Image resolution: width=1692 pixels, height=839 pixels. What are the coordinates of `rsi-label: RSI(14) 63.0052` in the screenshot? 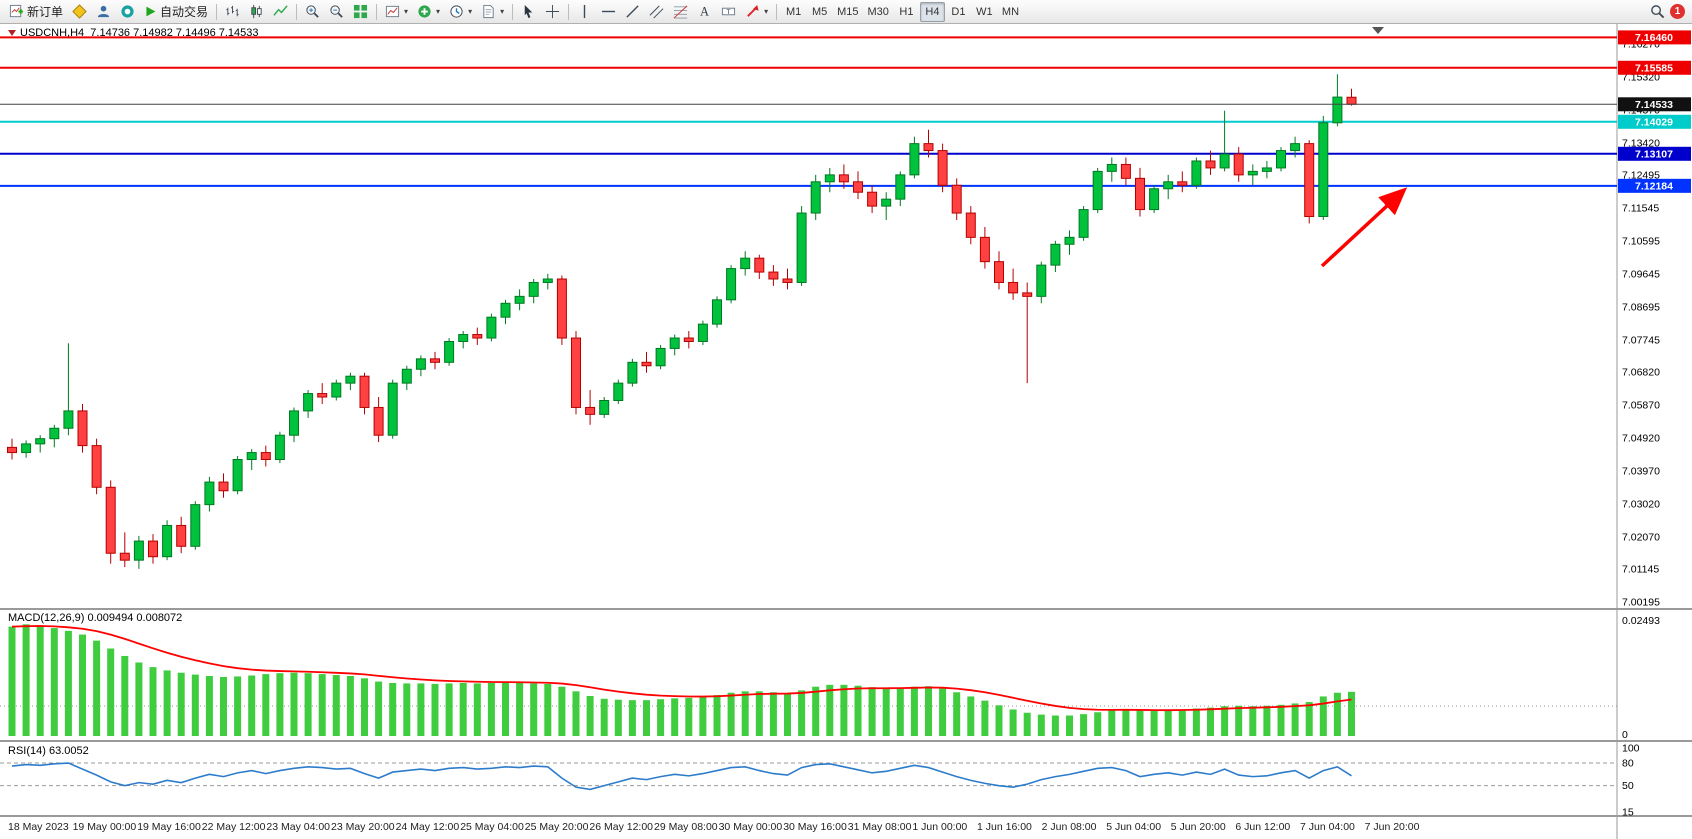 It's located at (48, 751).